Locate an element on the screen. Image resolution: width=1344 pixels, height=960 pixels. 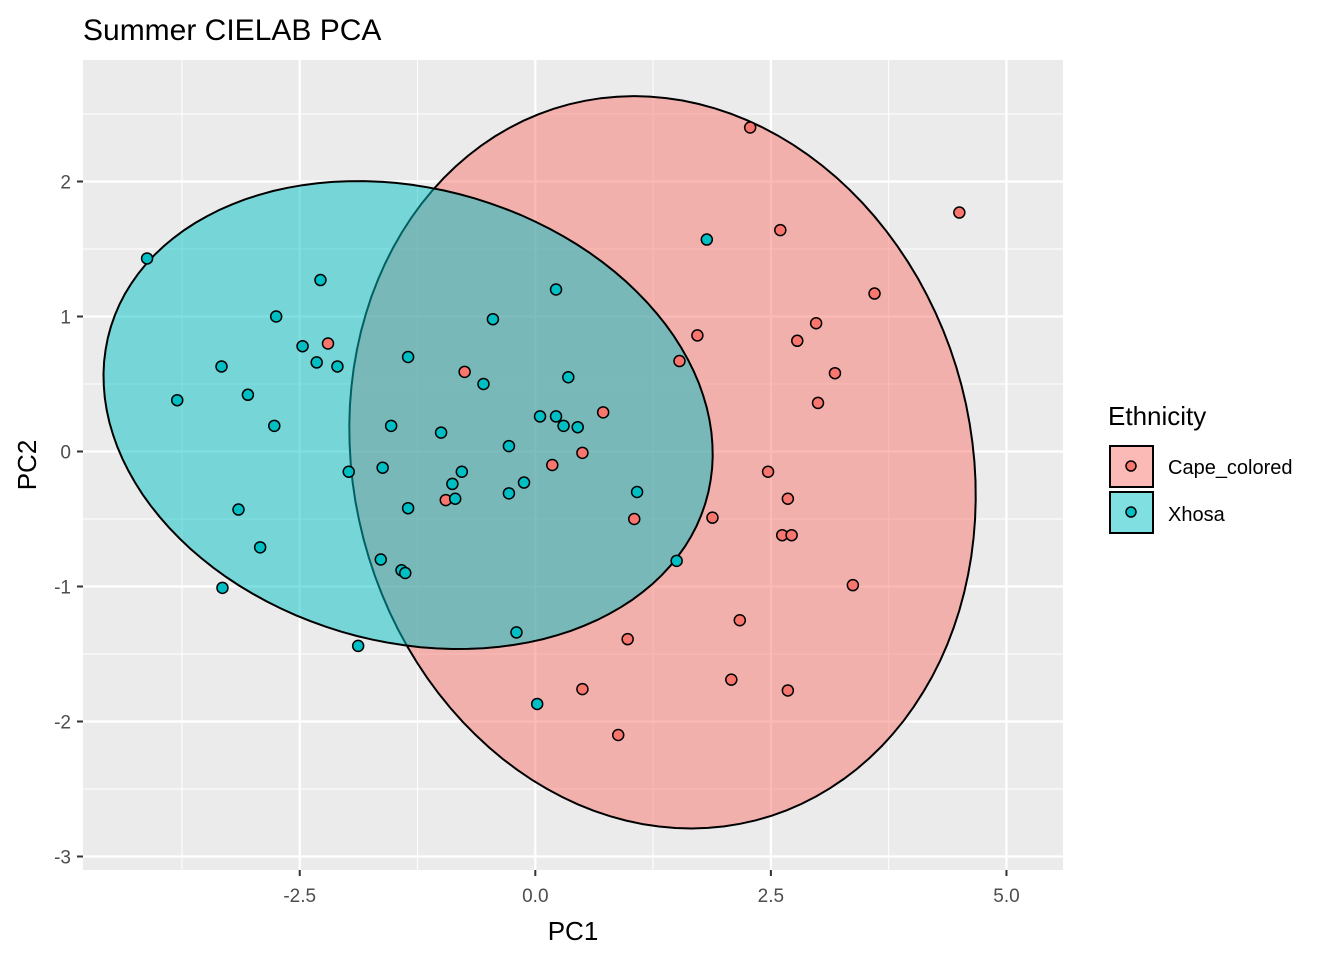
legend-dot-cape-colored is located at coordinates (1131, 466).